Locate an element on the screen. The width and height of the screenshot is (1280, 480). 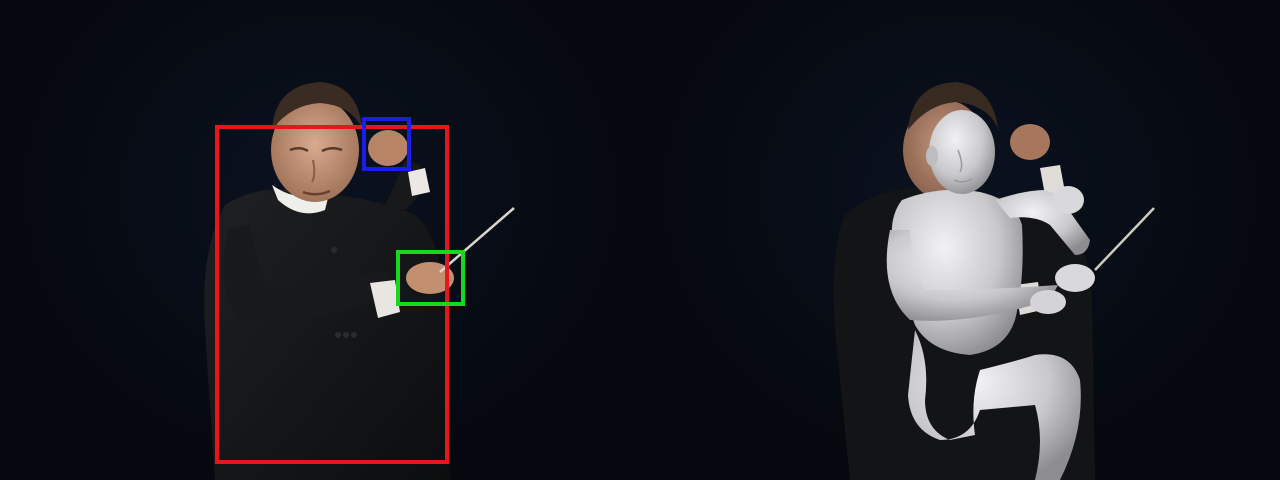
right-hand-box is located at coordinates (430, 278).